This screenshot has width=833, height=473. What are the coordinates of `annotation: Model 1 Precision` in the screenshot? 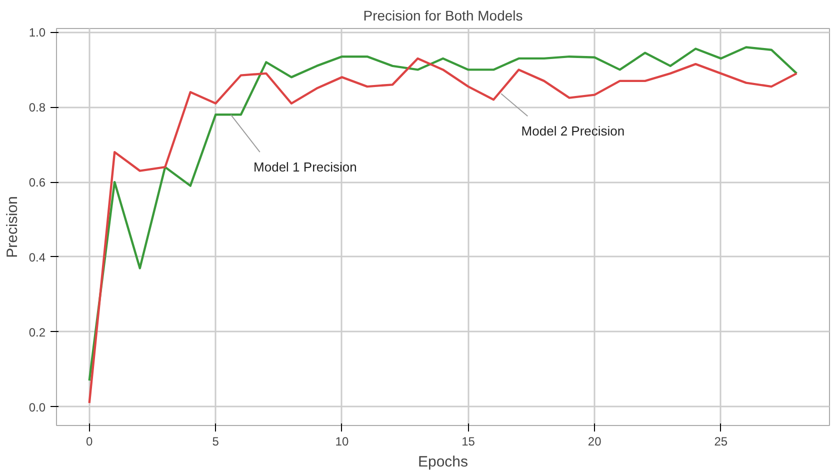 It's located at (305, 167).